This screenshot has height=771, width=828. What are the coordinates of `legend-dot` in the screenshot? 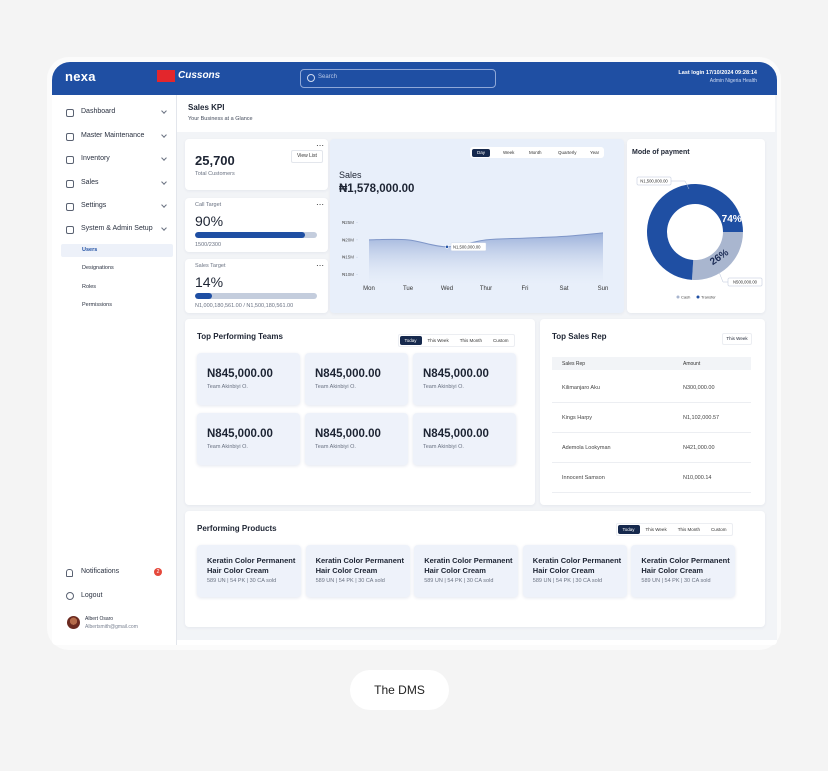 It's located at (678, 297).